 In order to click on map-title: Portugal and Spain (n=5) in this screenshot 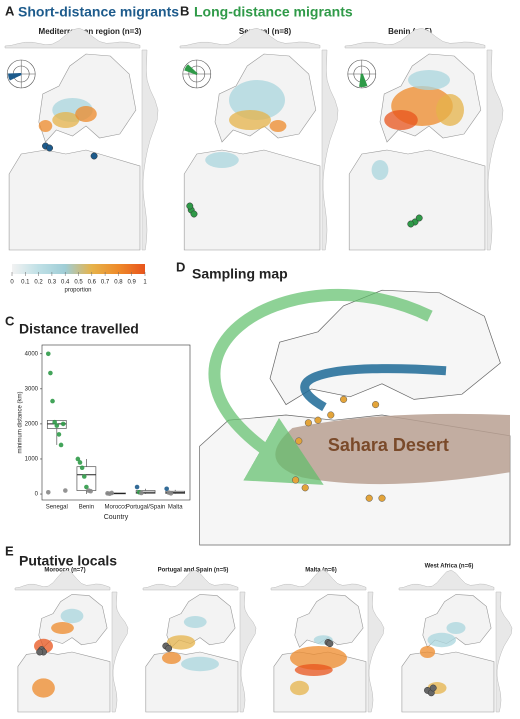, I will do `click(193, 571)`.